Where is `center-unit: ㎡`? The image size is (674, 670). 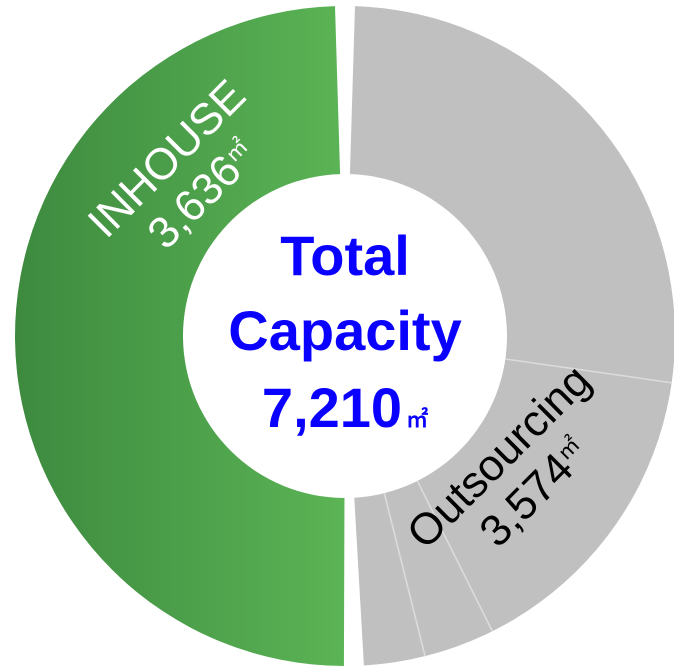 center-unit: ㎡ is located at coordinates (417, 419).